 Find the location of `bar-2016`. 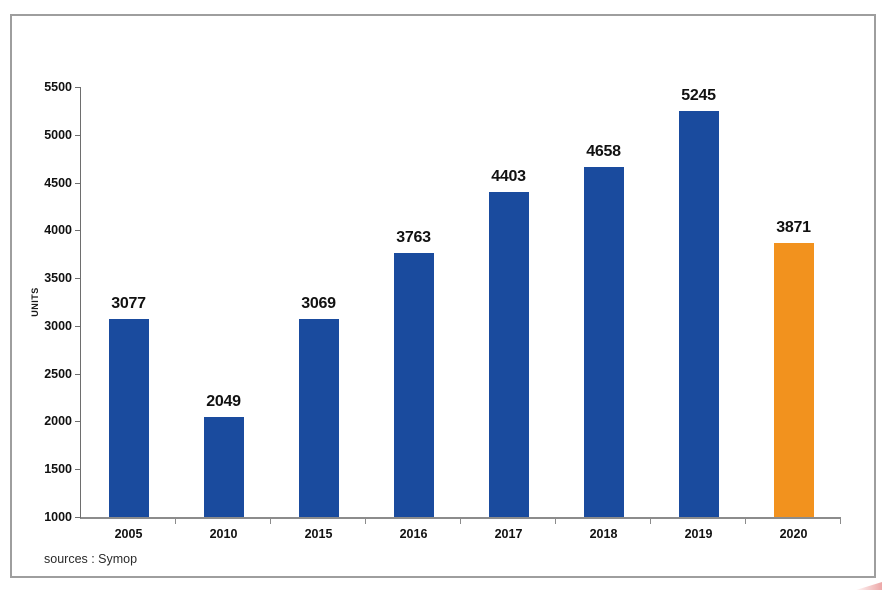

bar-2016 is located at coordinates (413, 384).